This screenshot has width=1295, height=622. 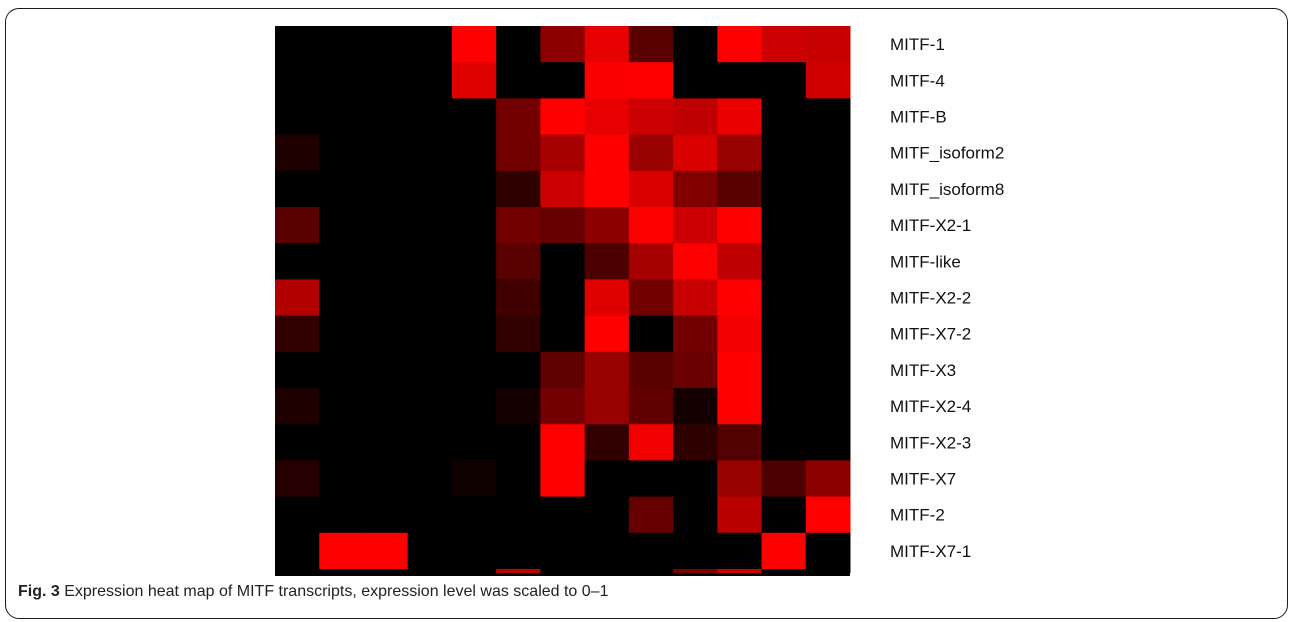 I want to click on row-label: MITF-X2-4, so click(x=930, y=406).